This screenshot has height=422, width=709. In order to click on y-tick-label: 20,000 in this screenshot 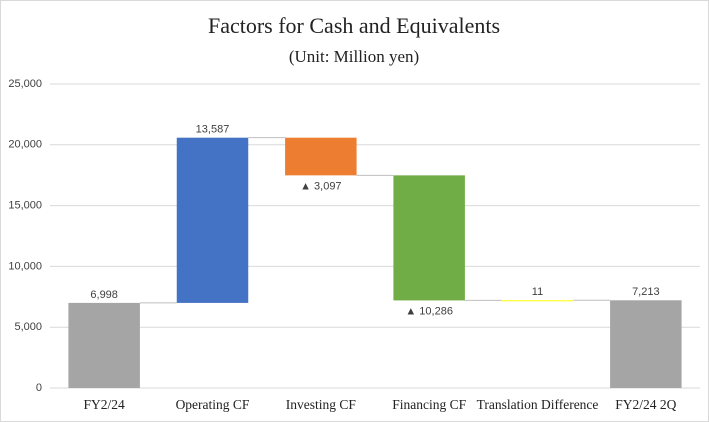, I will do `click(25, 145)`.